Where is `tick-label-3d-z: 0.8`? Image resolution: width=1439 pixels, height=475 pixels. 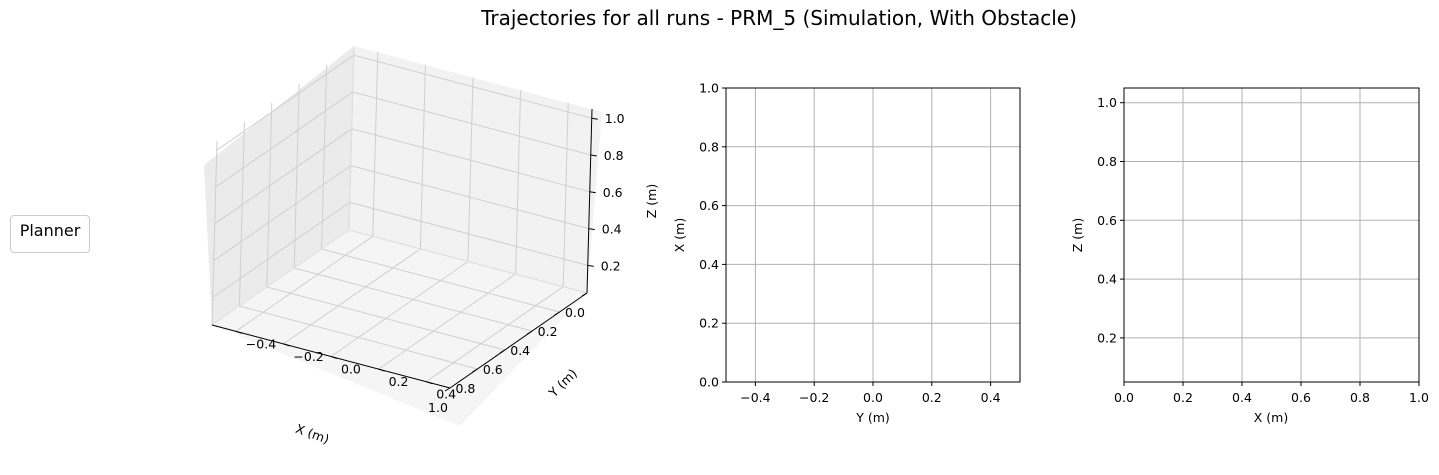
tick-label-3d-z: 0.8 is located at coordinates (614, 155).